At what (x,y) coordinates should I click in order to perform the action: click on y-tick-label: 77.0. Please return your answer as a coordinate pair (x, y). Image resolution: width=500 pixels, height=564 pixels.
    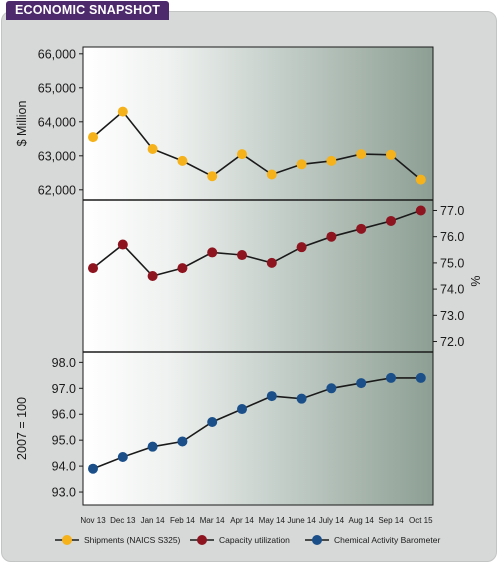
    Looking at the image, I should click on (452, 211).